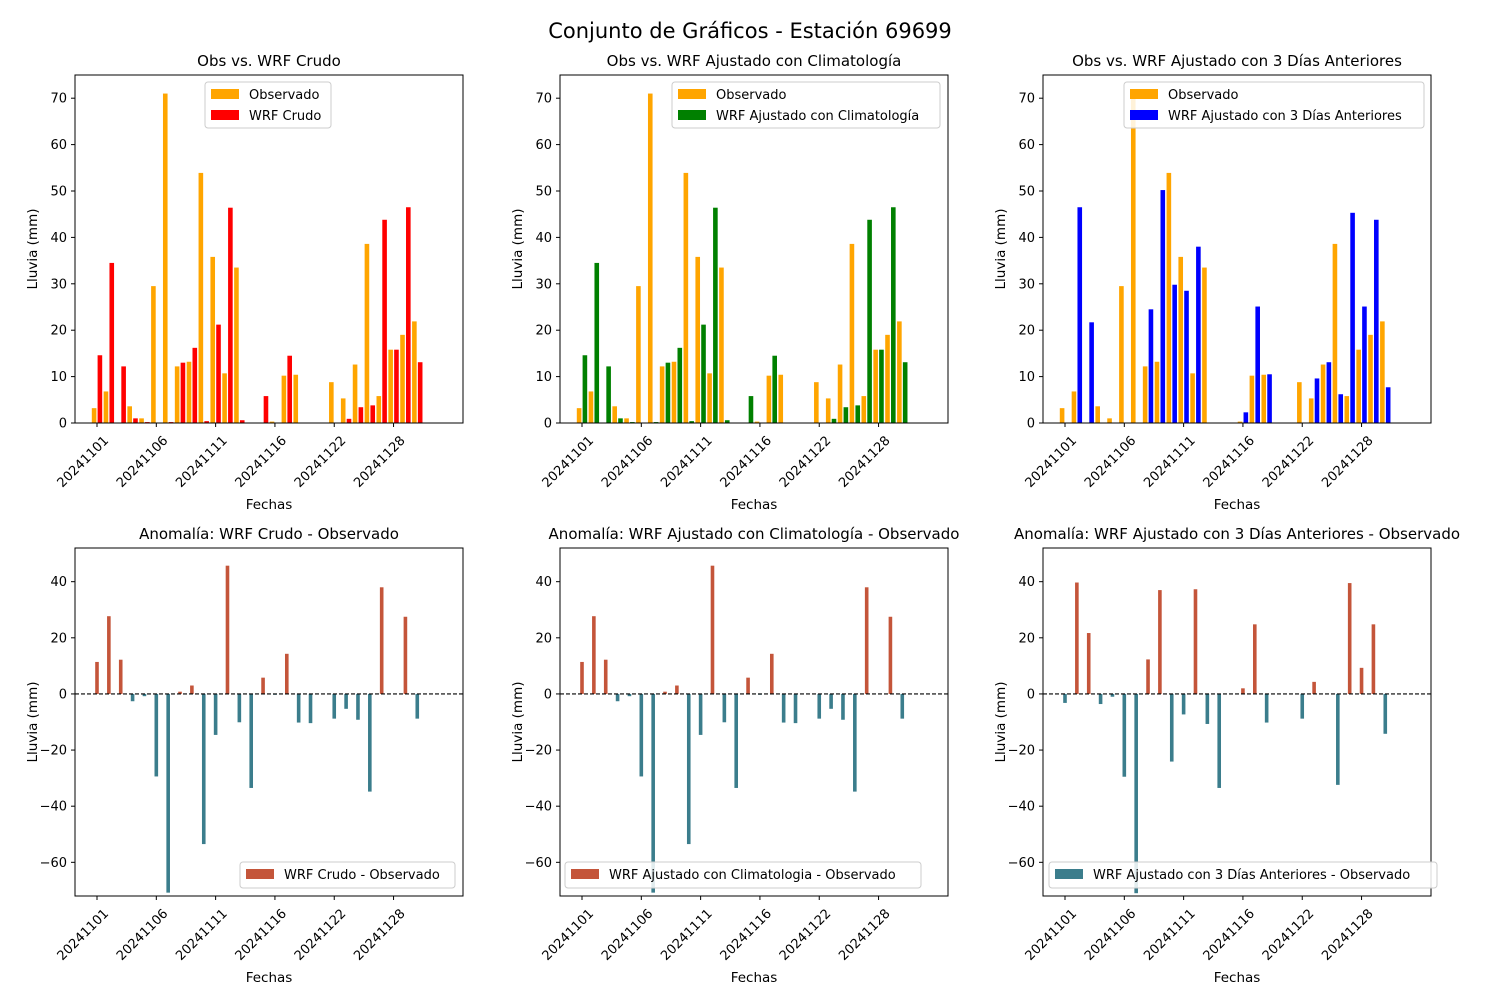 This screenshot has width=1500, height=1000. Describe the element at coordinates (750, 31) in the screenshot. I see `figure-title: Conjunto de Gráficos - Estación 69699` at that location.